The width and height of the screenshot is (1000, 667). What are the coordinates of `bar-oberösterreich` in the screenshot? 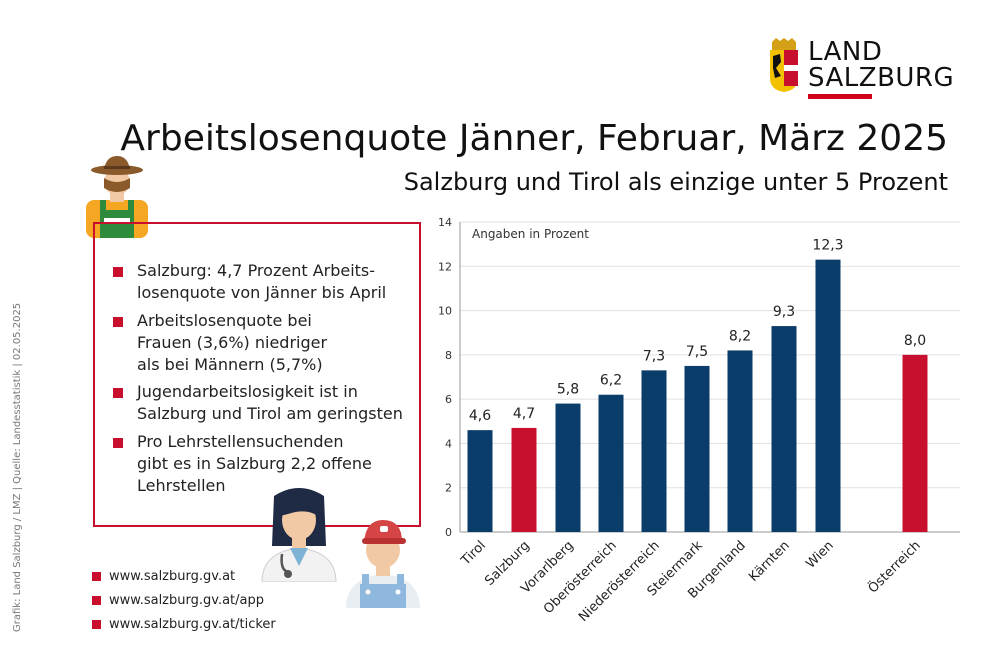 It's located at (611, 463).